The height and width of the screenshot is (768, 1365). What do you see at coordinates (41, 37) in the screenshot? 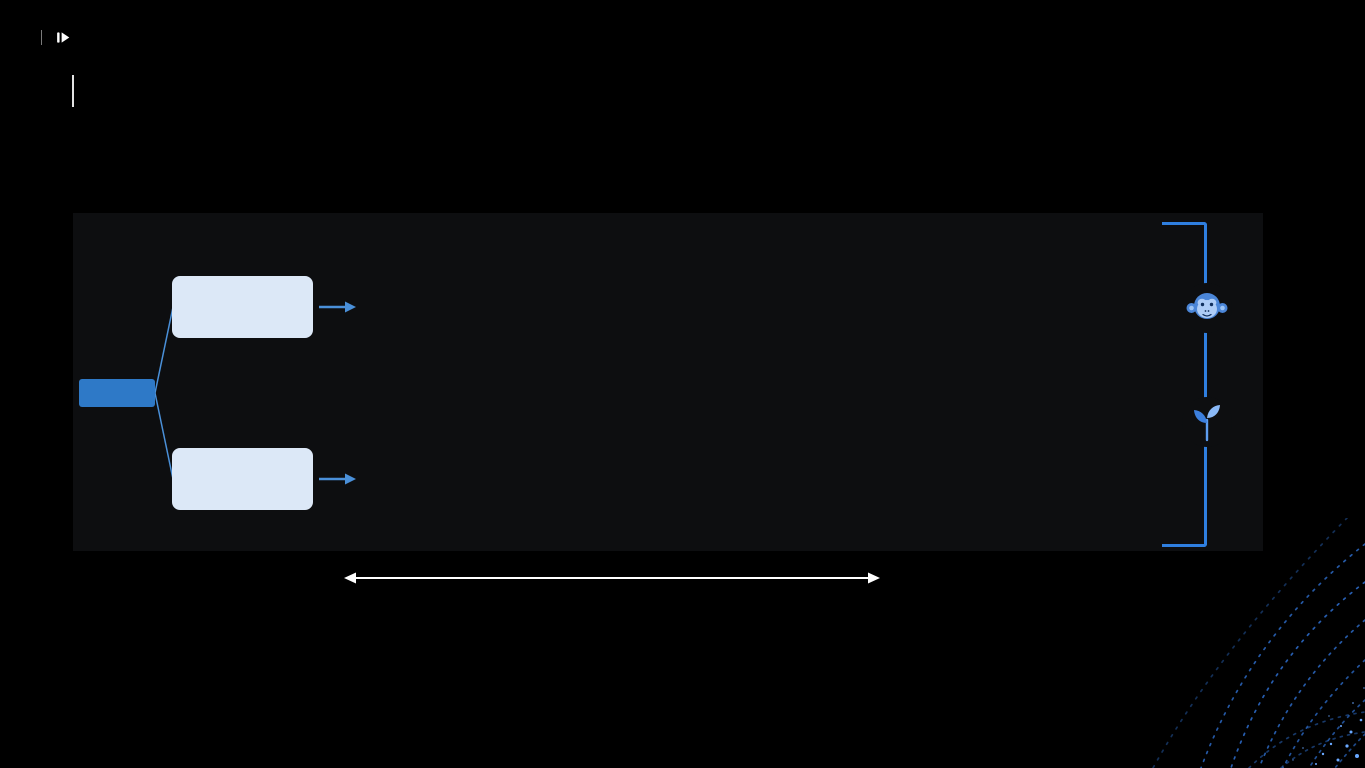
I see `logo-separator` at bounding box center [41, 37].